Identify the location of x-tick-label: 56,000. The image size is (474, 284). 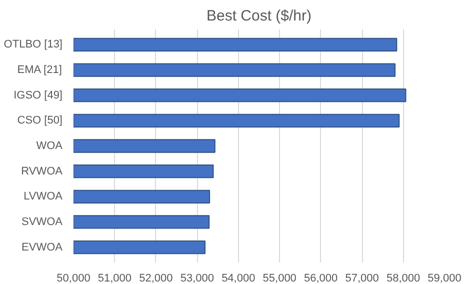
(321, 278).